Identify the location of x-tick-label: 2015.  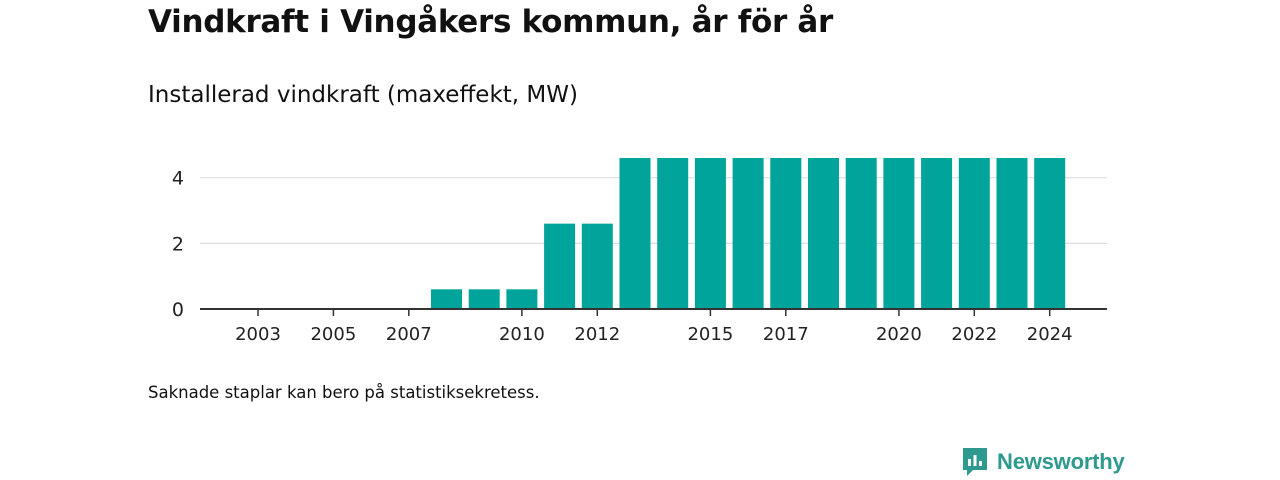
(710, 334).